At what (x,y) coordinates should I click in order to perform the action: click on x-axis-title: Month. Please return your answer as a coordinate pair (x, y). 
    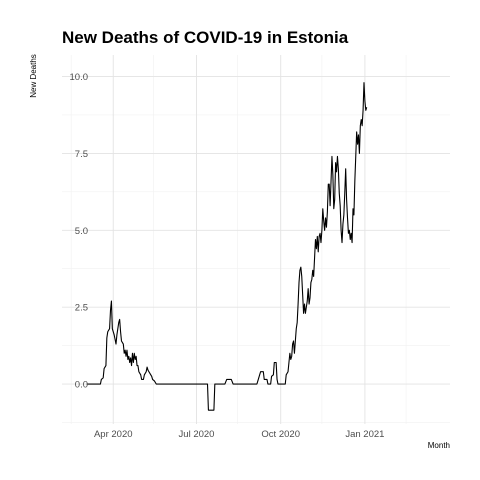
    Looking at the image, I should click on (439, 445).